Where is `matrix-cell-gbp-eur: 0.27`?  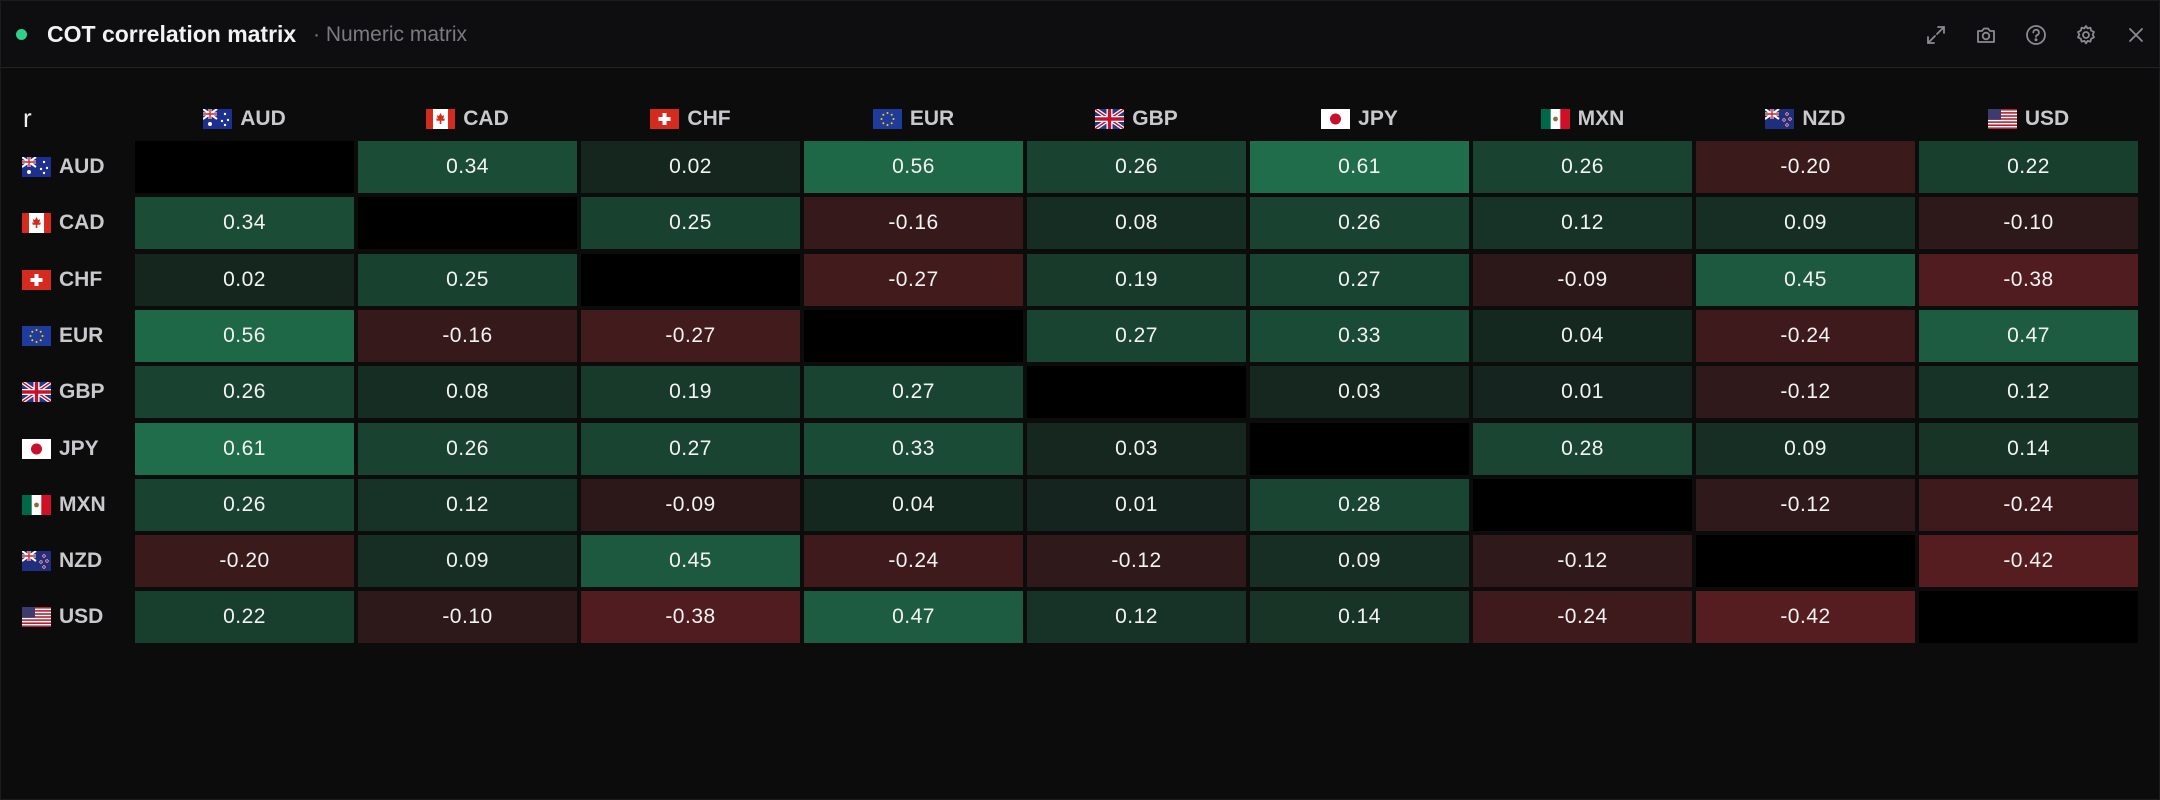 matrix-cell-gbp-eur: 0.27 is located at coordinates (913, 392).